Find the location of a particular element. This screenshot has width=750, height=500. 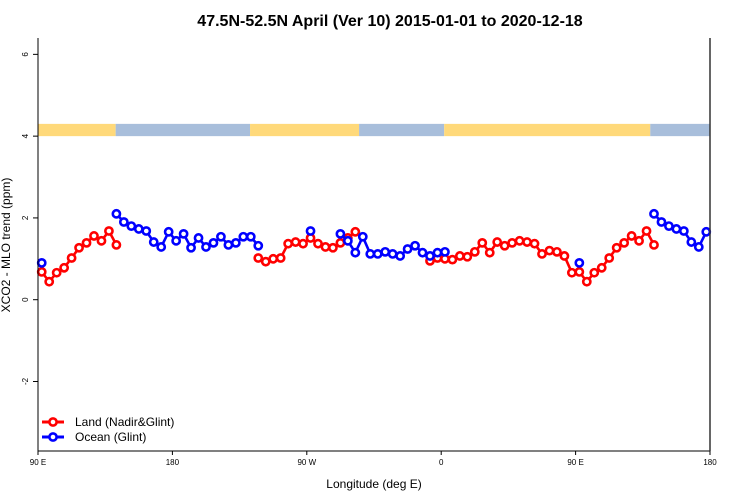

x-axis-label: Longitude (deg E) is located at coordinates (373, 484).